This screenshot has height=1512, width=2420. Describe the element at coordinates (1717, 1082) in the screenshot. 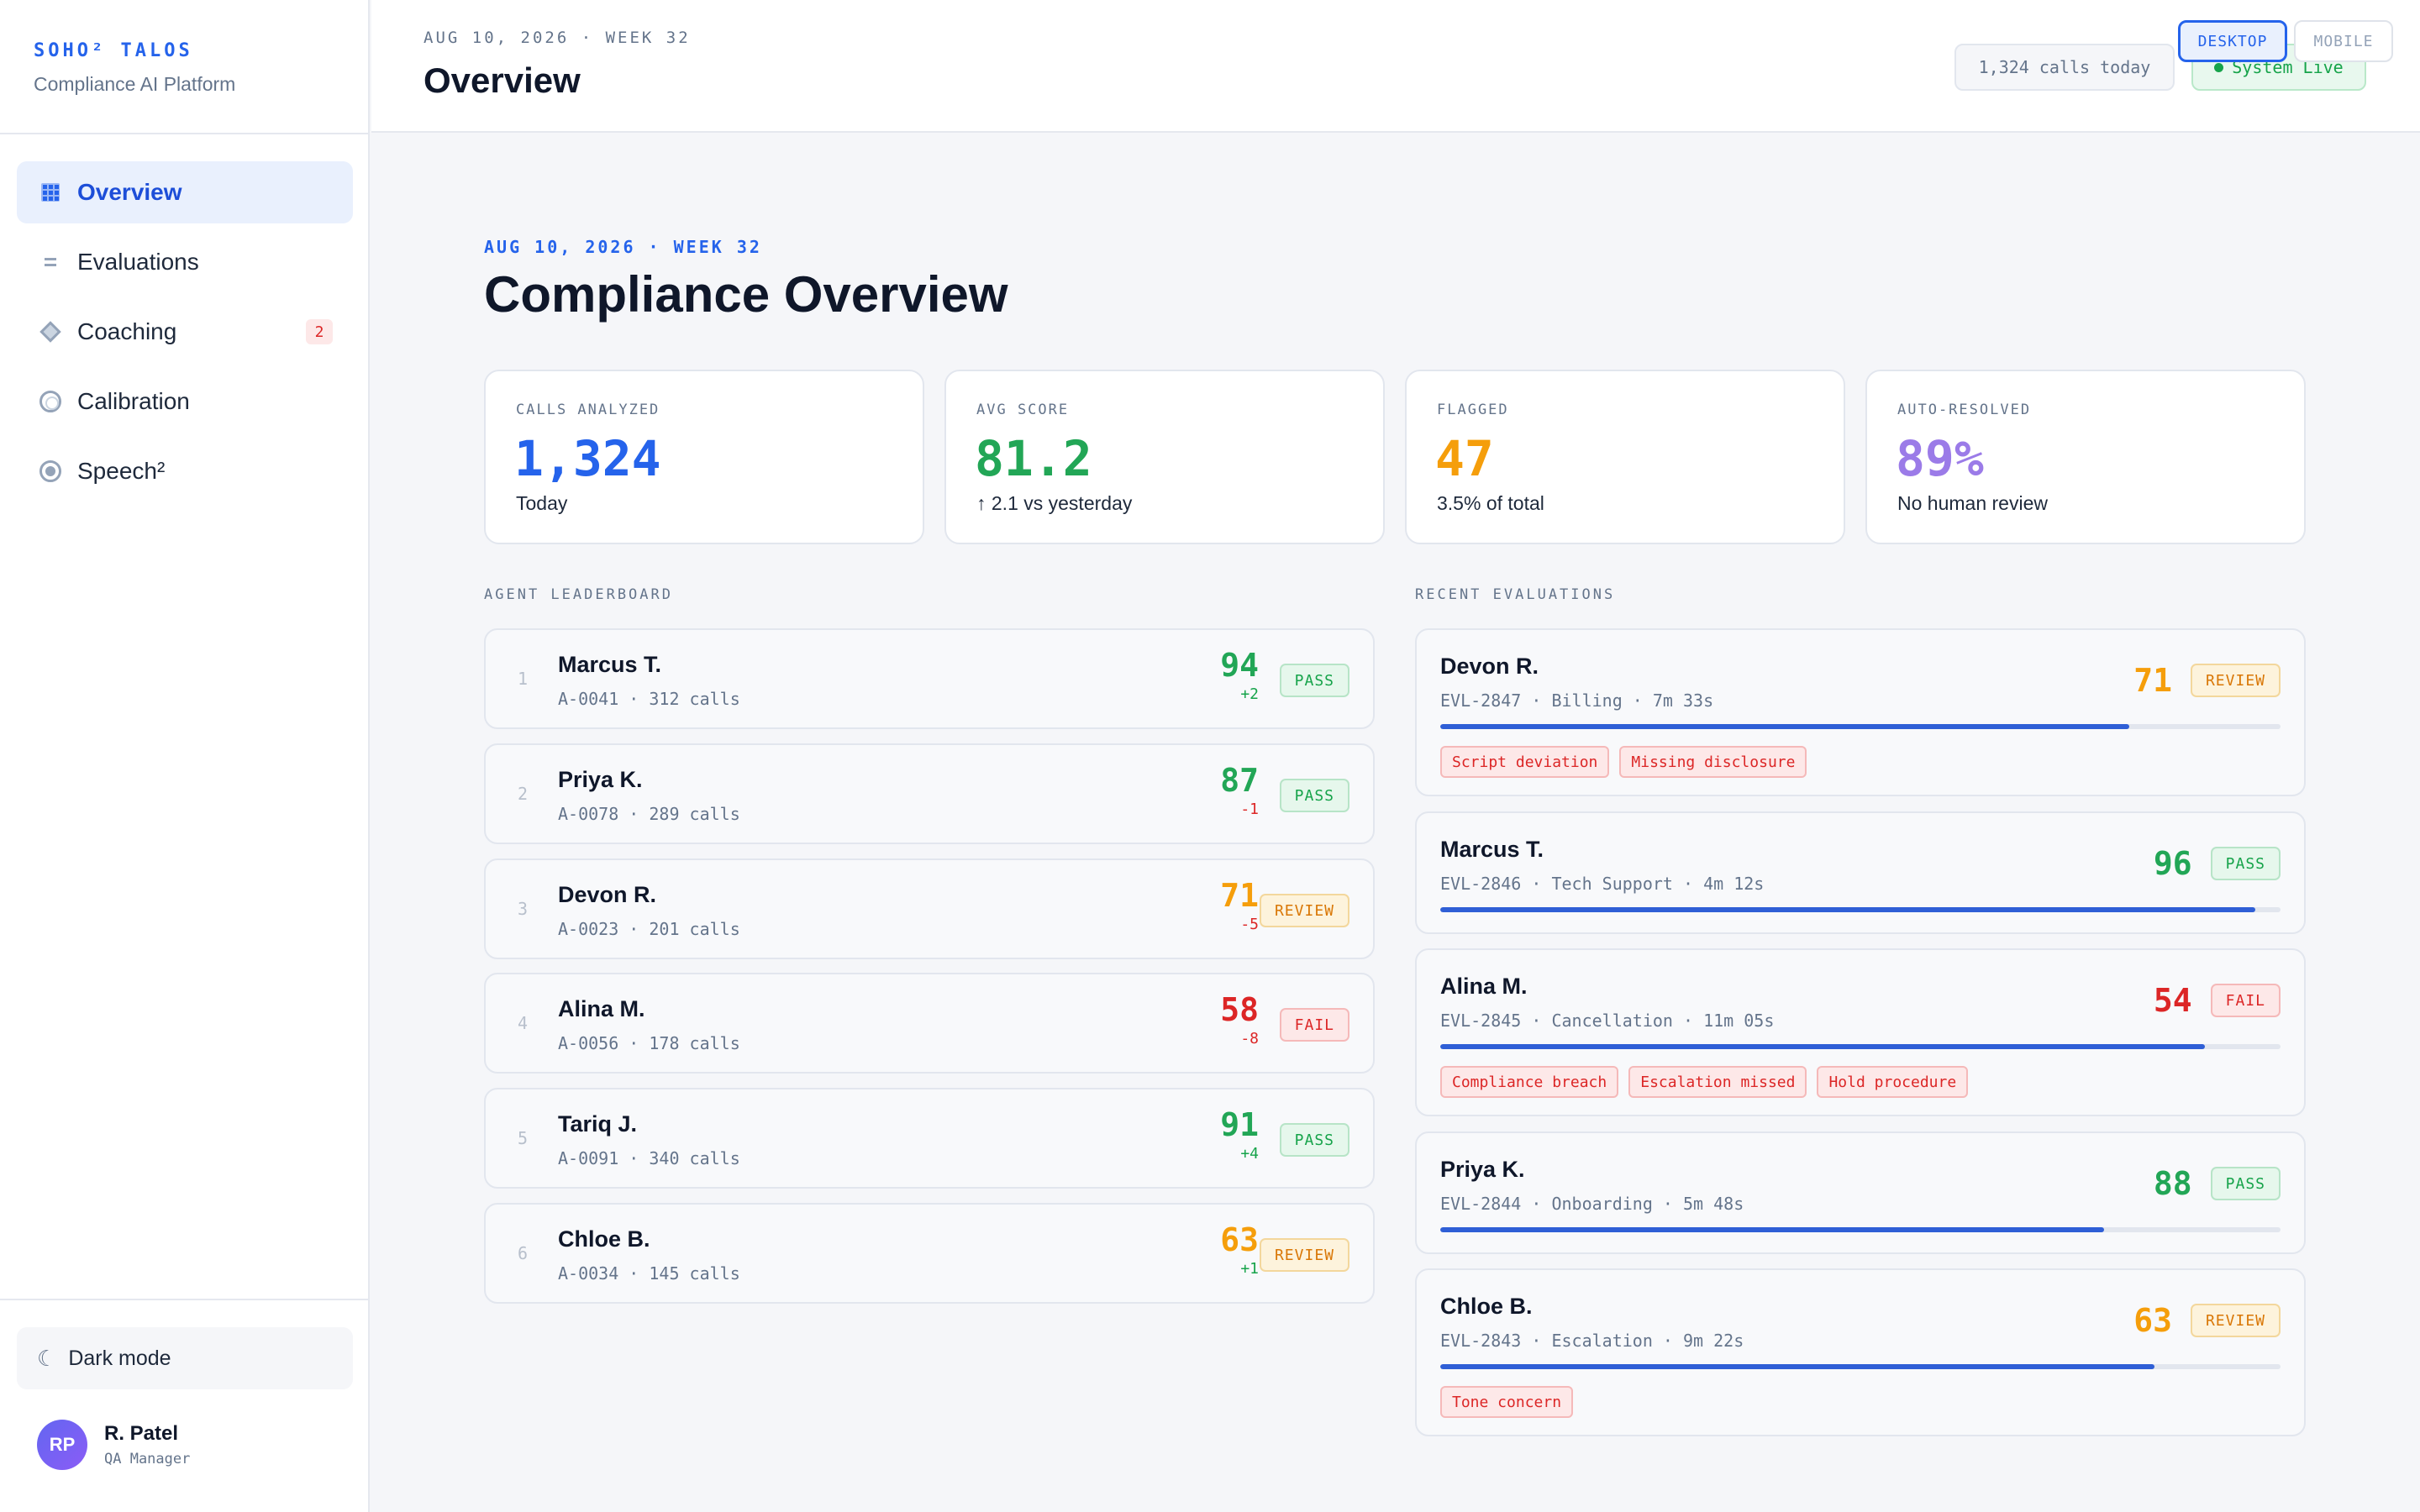

I see `issue-tag: Escalation missed` at that location.